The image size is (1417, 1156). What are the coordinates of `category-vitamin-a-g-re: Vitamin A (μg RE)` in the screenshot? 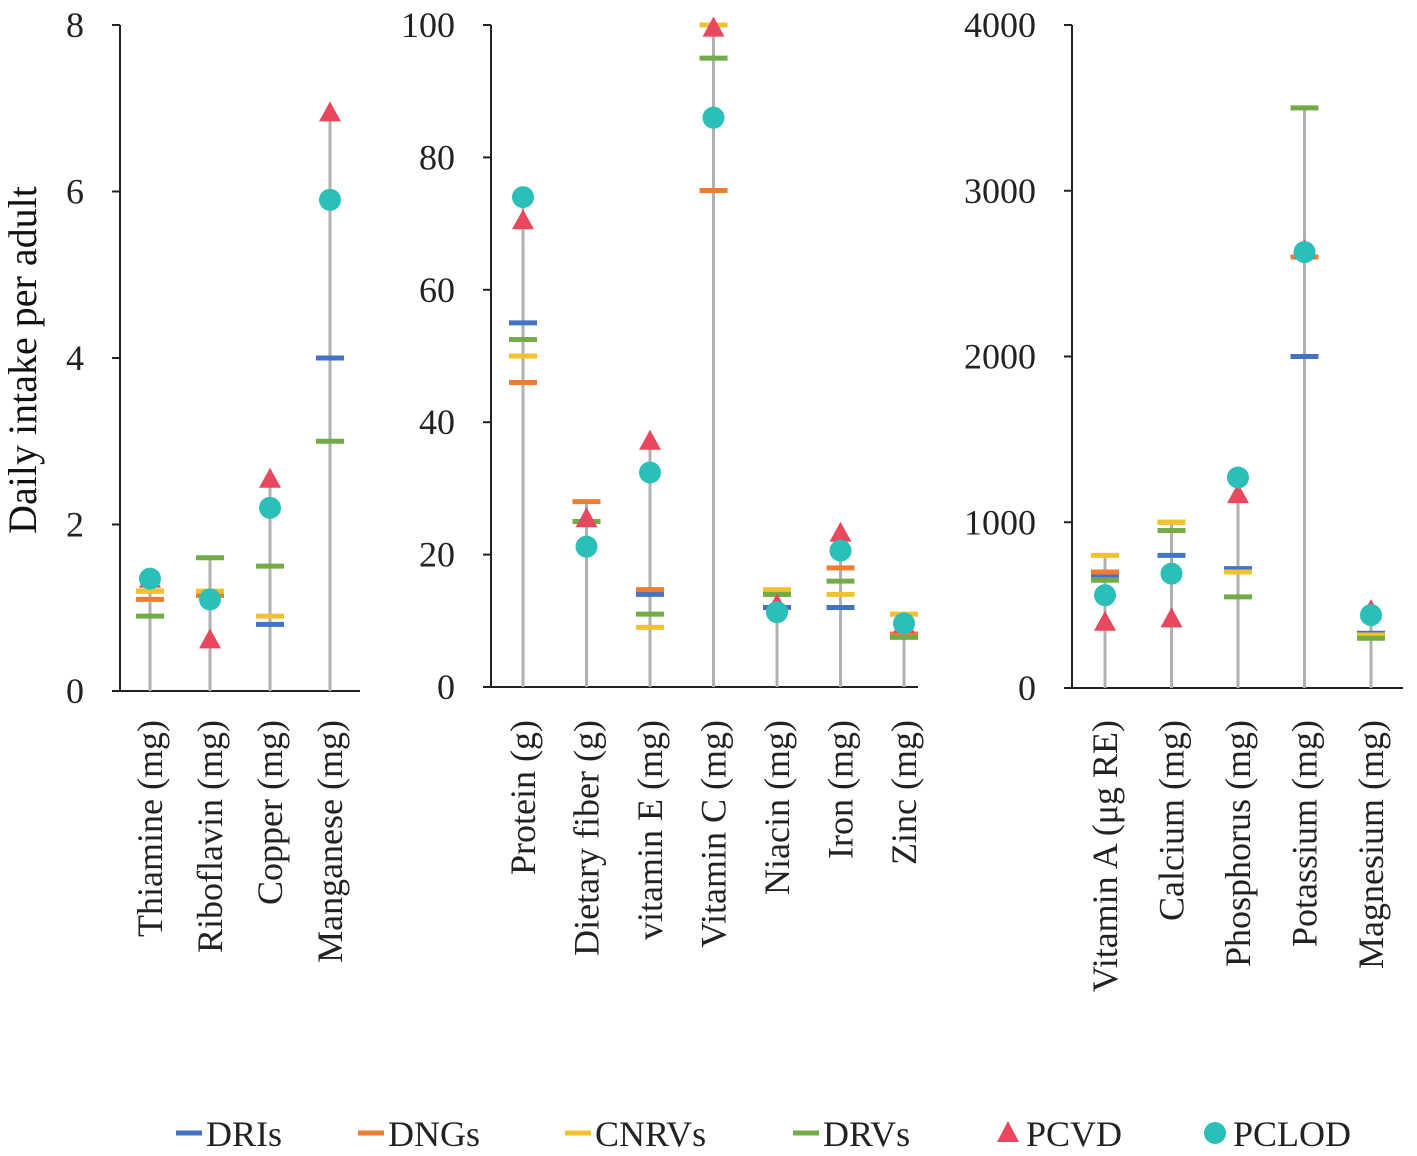 It's located at (1105, 772).